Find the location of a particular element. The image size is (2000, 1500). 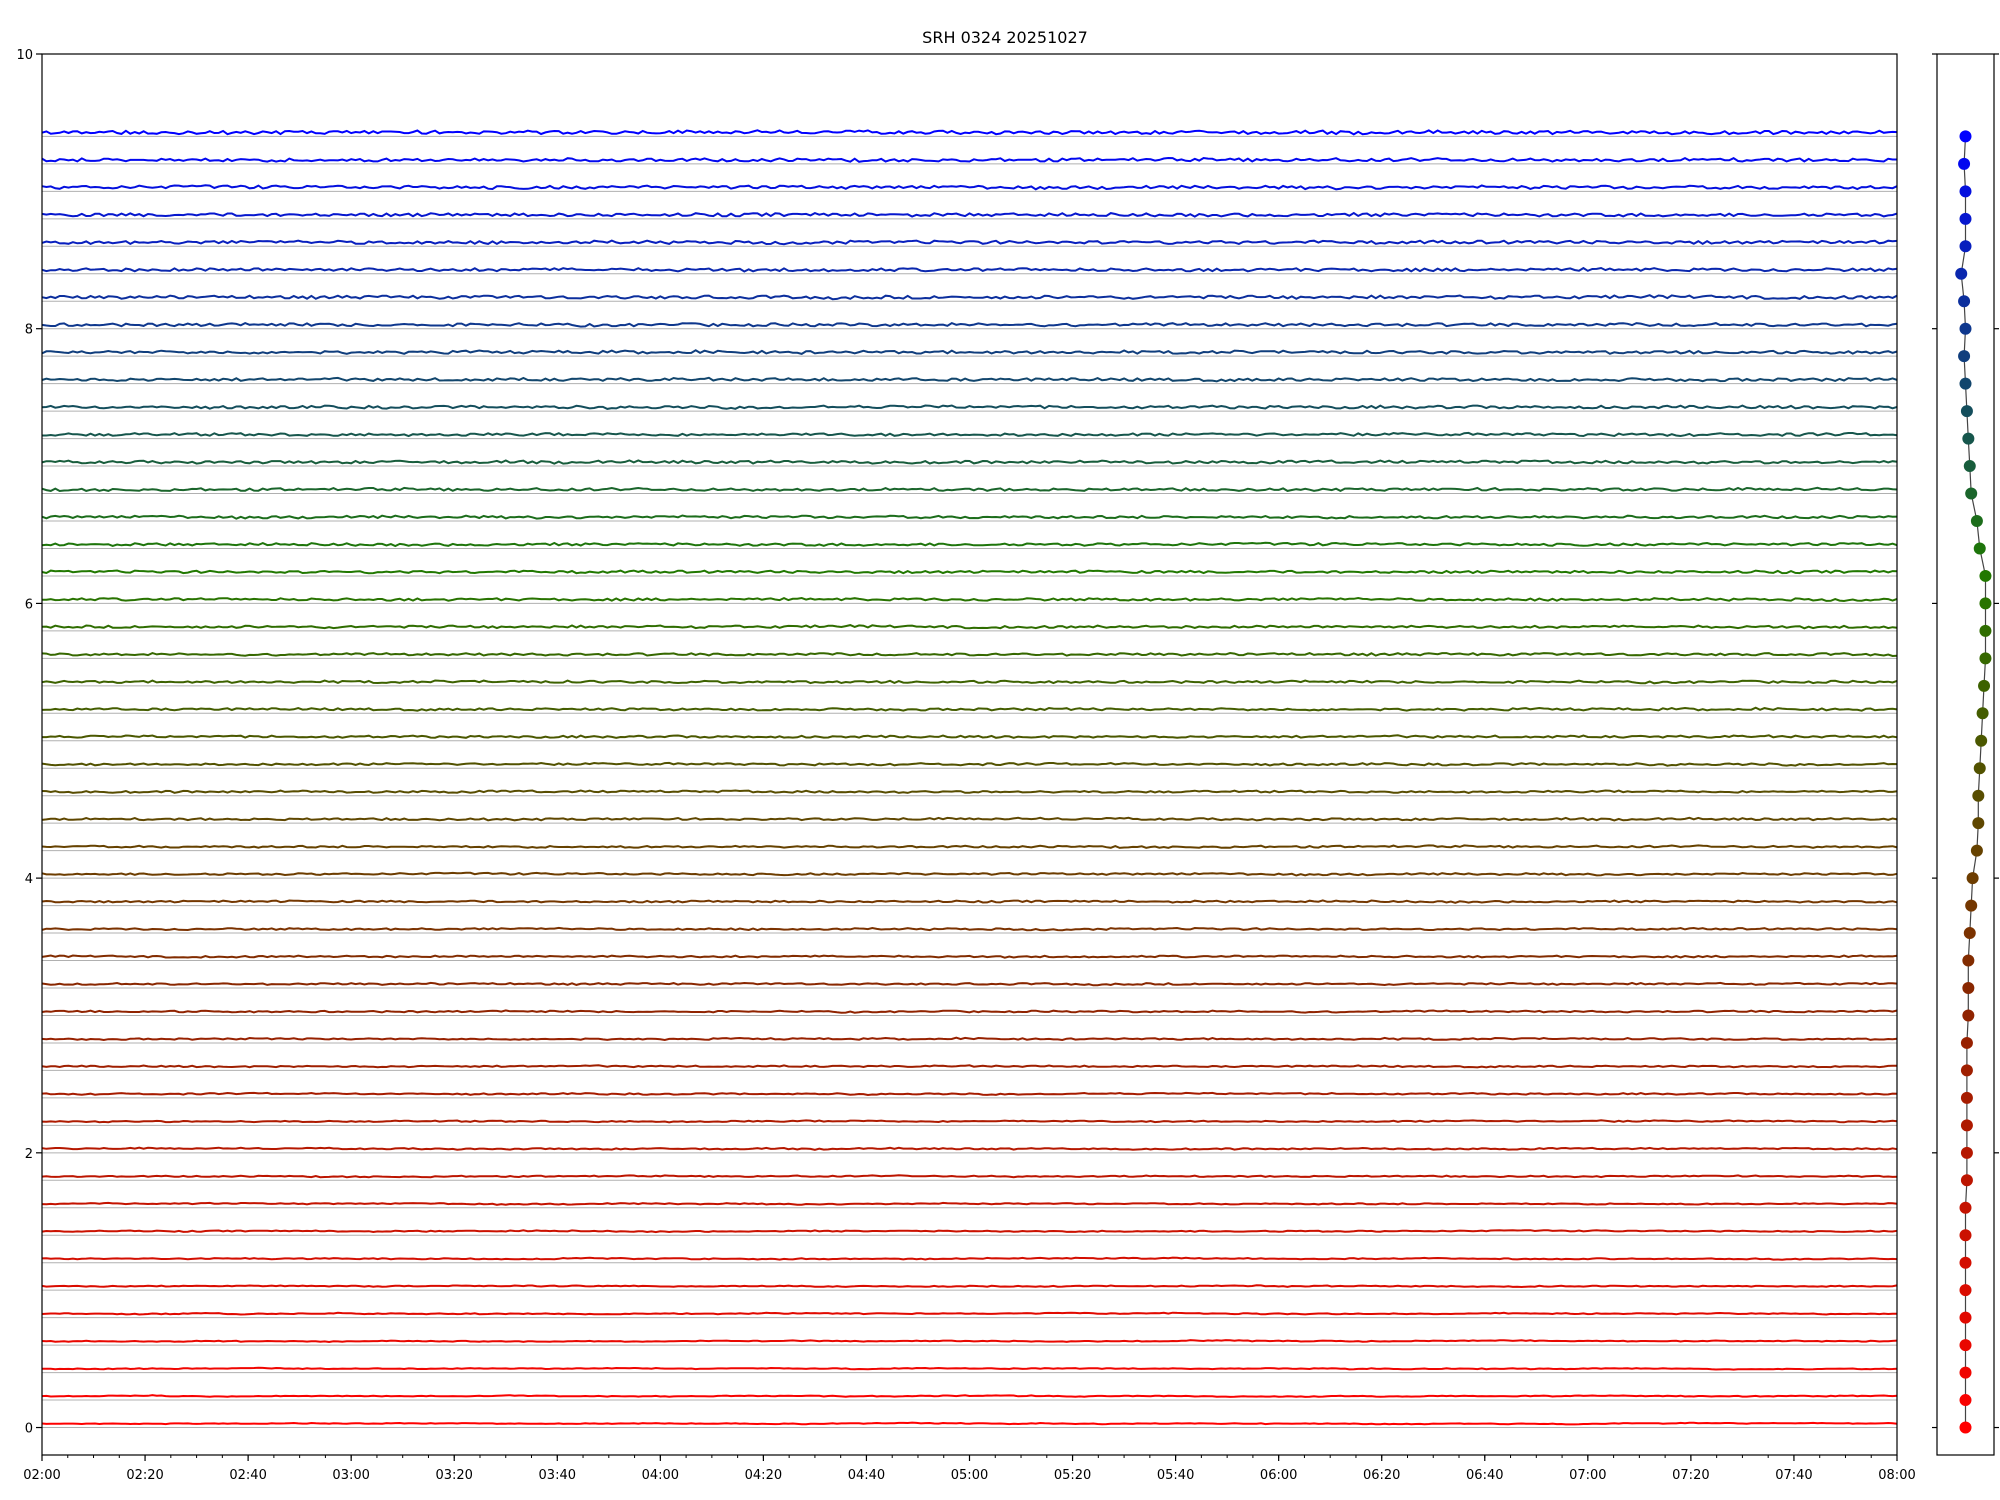

x-tick-label: 04:40 is located at coordinates (866, 1475).